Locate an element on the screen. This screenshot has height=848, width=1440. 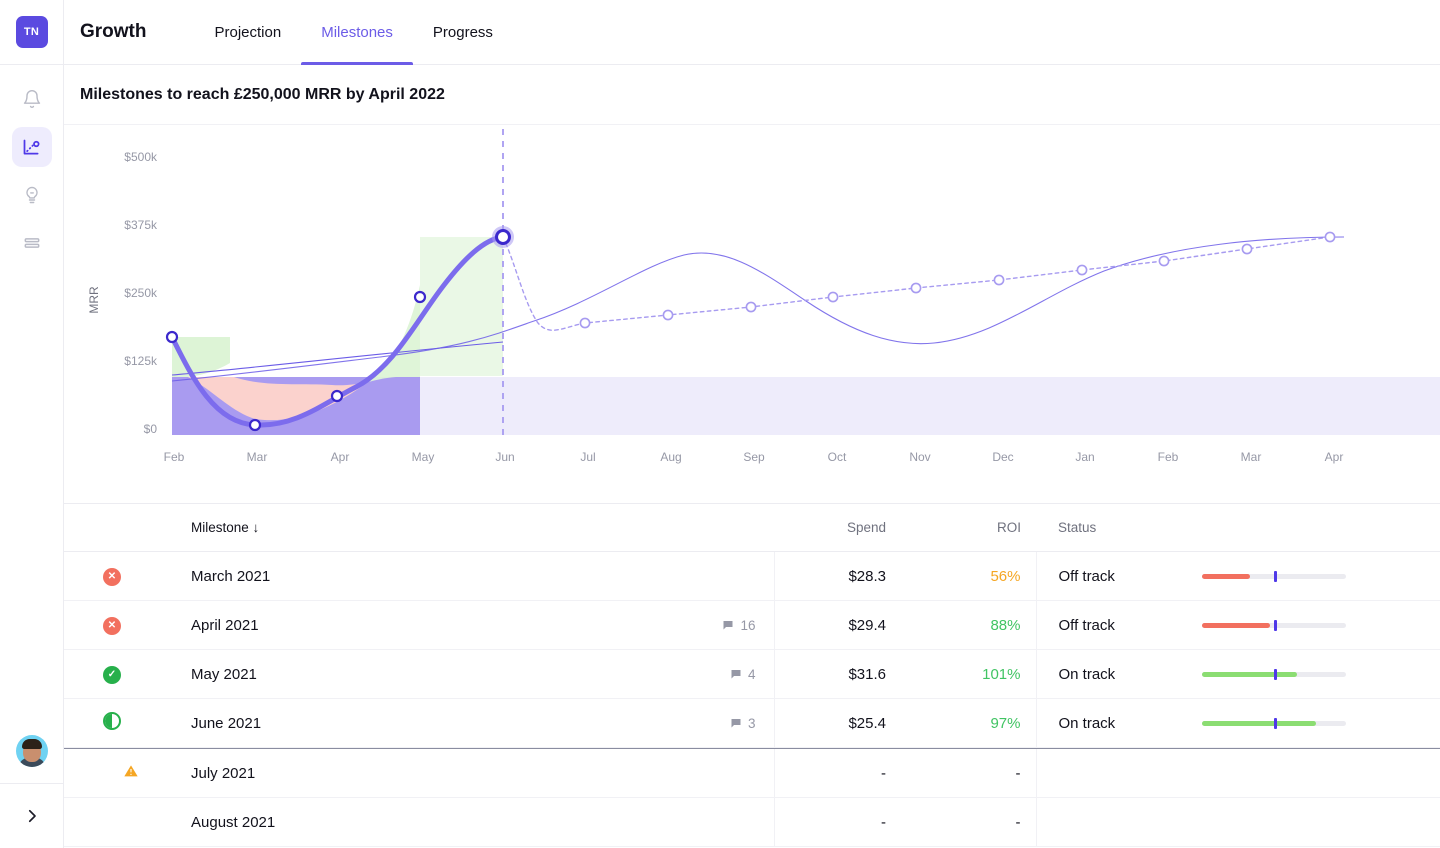
table-row: June 2021 3 $25.4 is located at coordinates (752, 723).